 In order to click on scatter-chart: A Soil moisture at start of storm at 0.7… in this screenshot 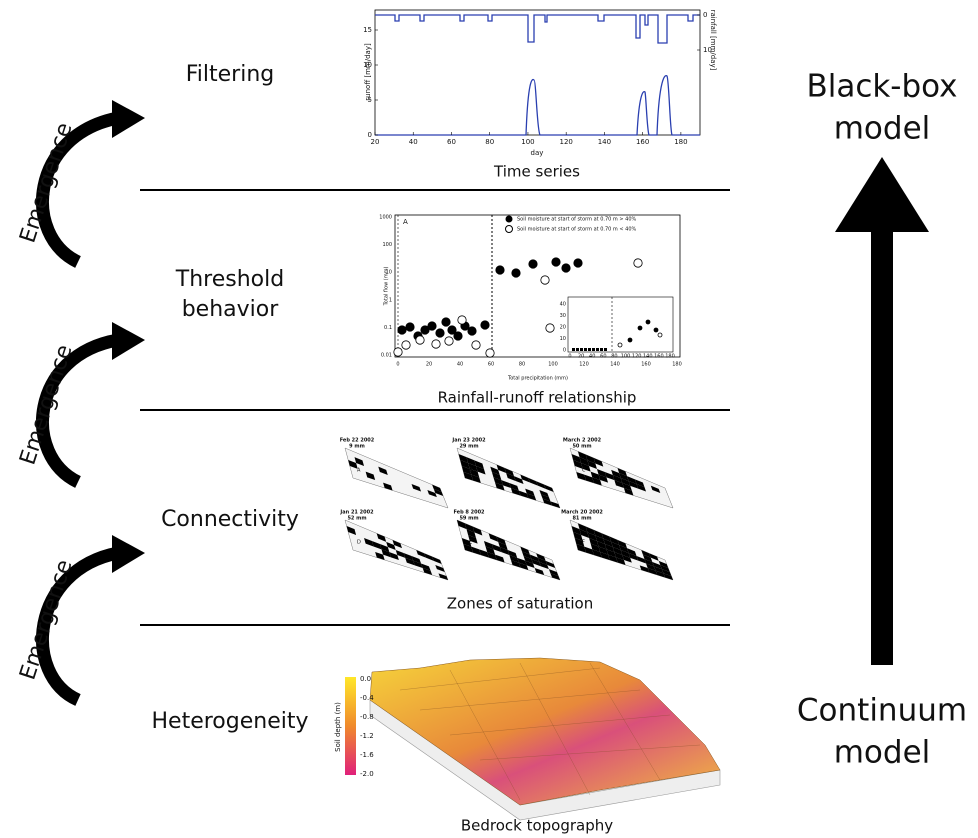, I will do `click(530, 311)`.